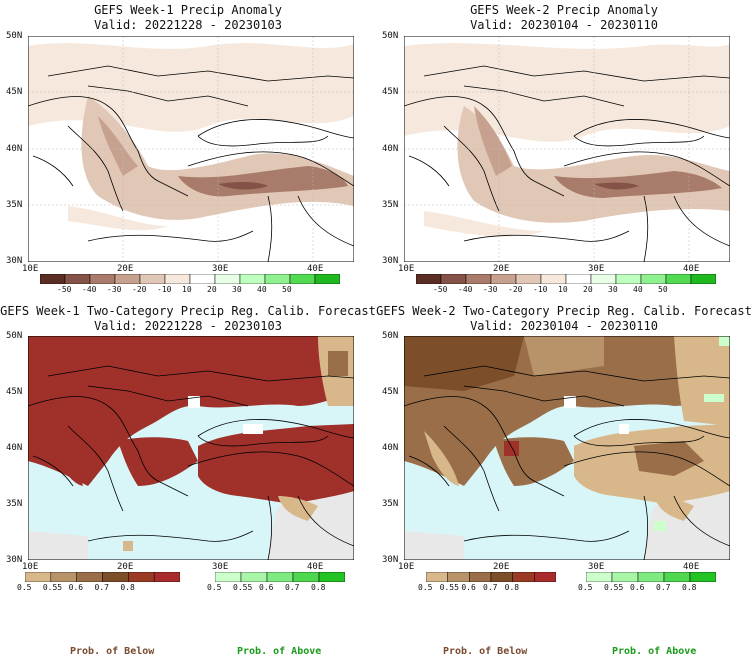 The width and height of the screenshot is (752, 662). I want to click on prob-below-colorbar-labels: 0.5 0.55 0.6 0.7 0.8, so click(487, 588).